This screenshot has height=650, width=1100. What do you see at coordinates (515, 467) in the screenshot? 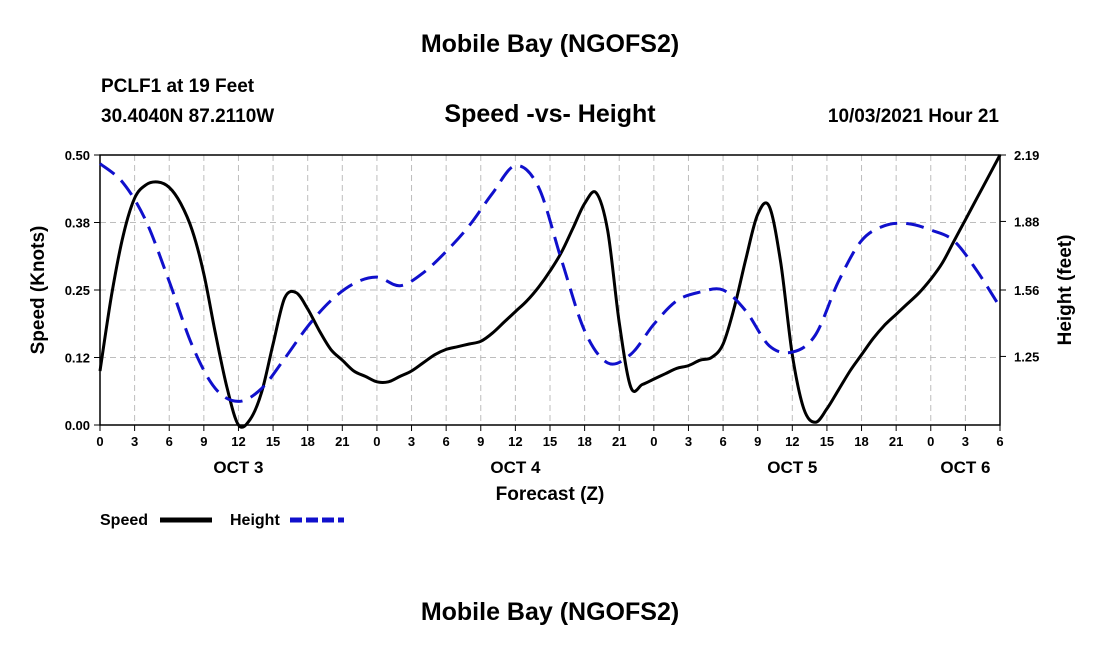
I see `day-label: OCT 4` at bounding box center [515, 467].